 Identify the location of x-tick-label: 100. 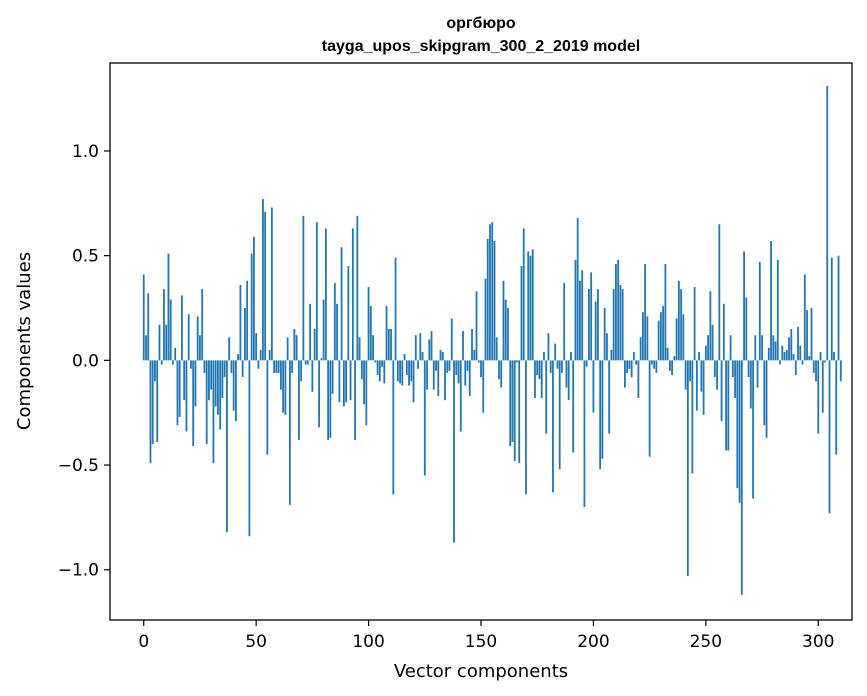
(368, 642).